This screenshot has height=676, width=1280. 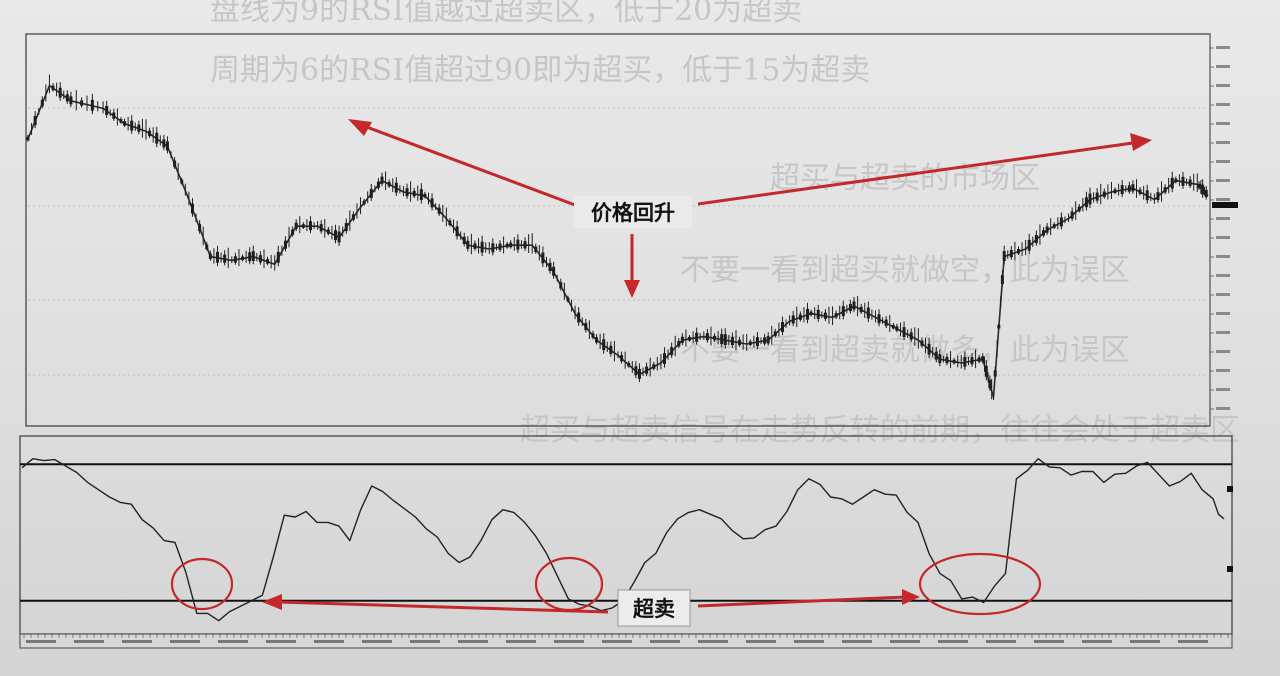 I want to click on oversold-arrow-right-shaft, so click(x=801, y=601).